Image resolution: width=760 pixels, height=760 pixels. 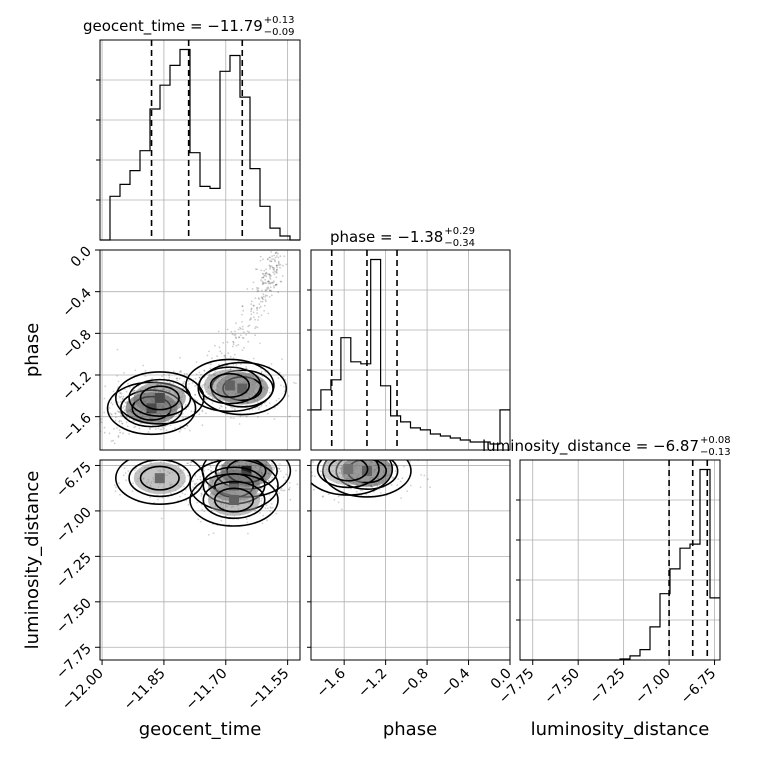 I want to click on panel-frame, so click(x=410, y=560).